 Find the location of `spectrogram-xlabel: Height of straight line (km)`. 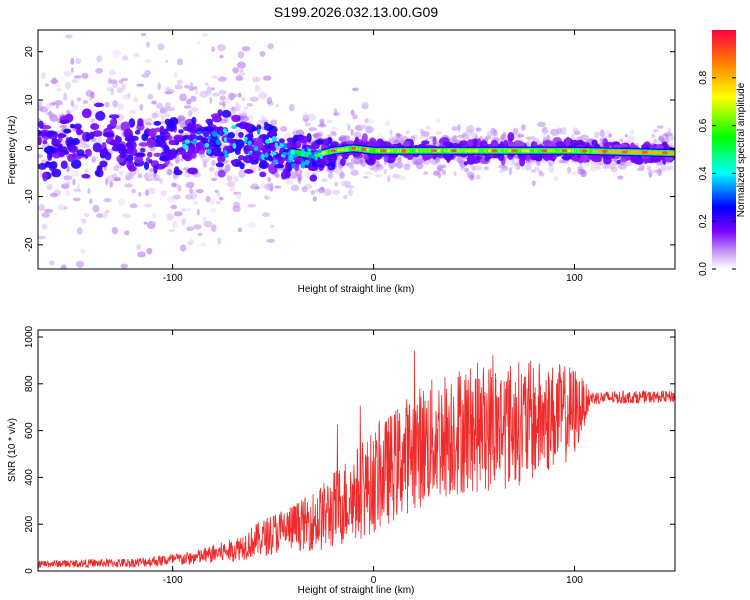

spectrogram-xlabel: Height of straight line (km) is located at coordinates (356, 289).